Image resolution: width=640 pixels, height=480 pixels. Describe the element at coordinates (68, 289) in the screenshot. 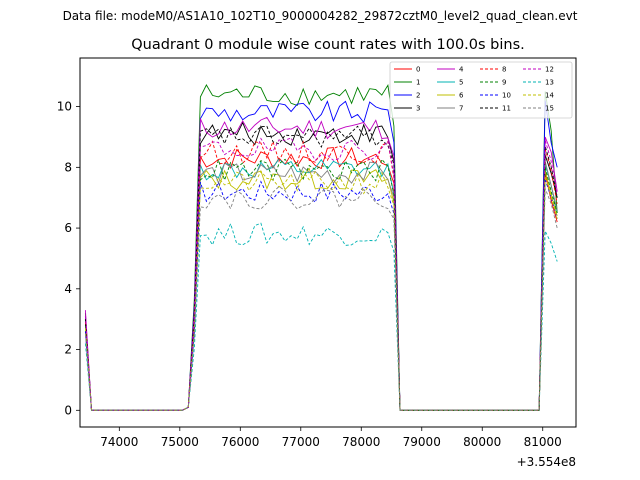

I see `y-tick-label: 4` at that location.